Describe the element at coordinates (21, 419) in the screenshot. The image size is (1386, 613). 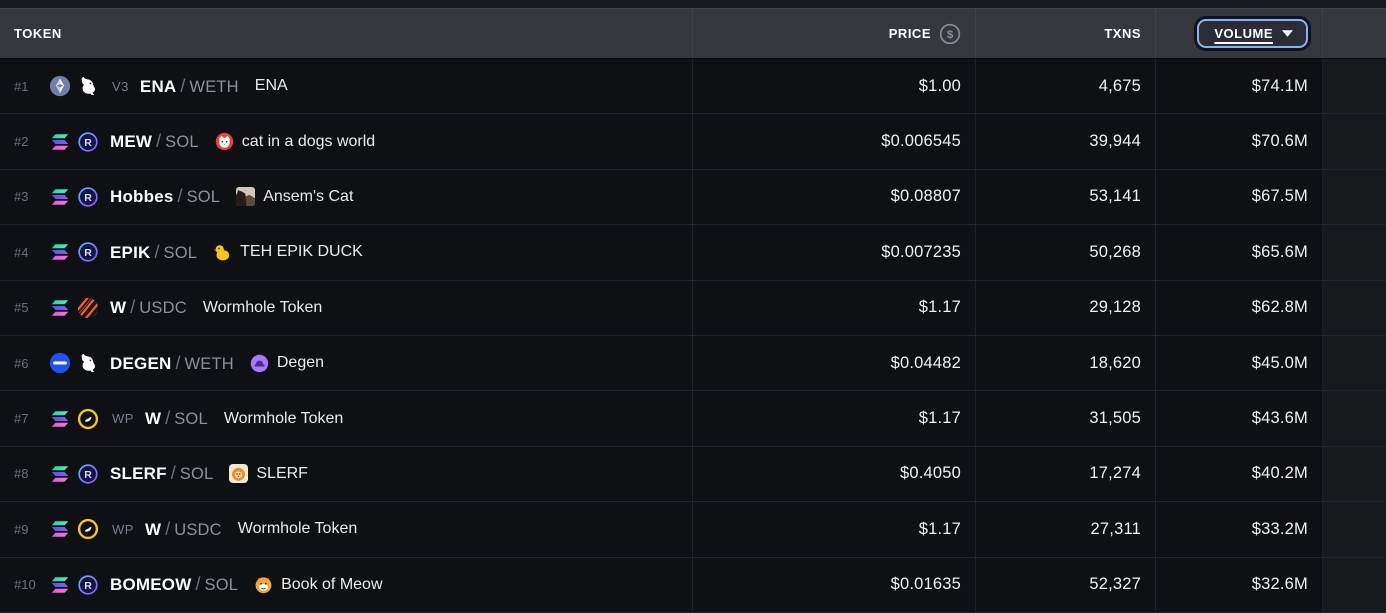
I see `rank-label: #7` at that location.